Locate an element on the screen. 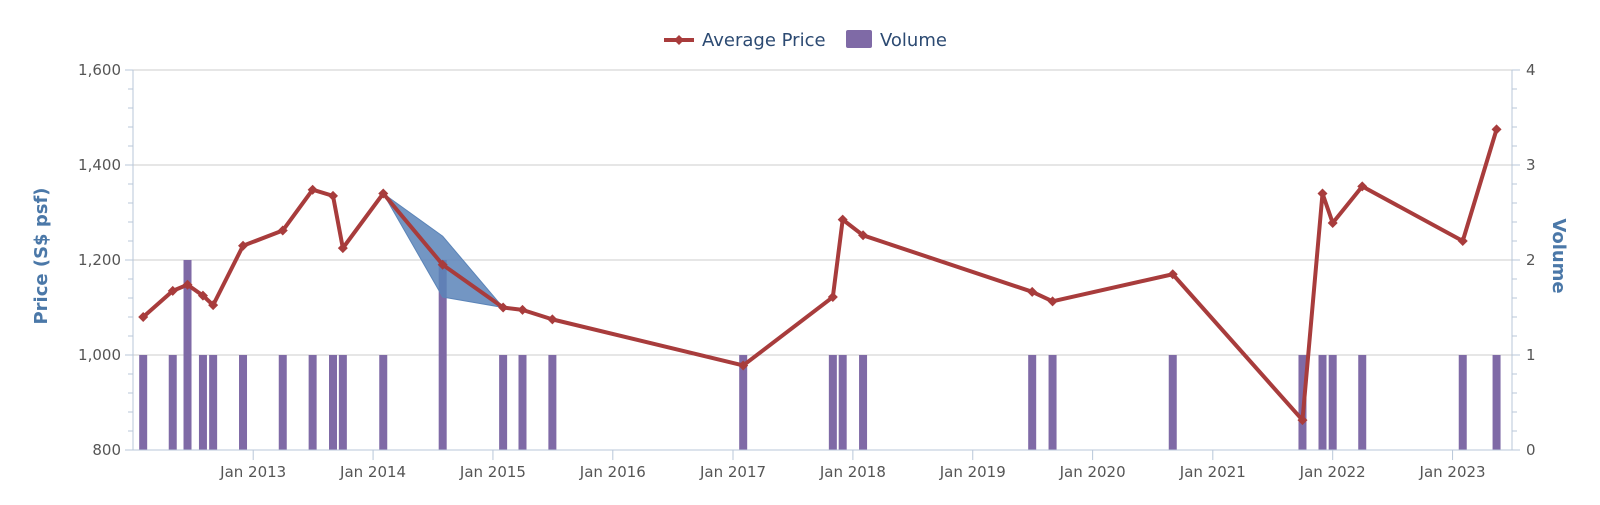 The width and height of the screenshot is (1600, 505). right-axis-title: Volume is located at coordinates (1558, 255).